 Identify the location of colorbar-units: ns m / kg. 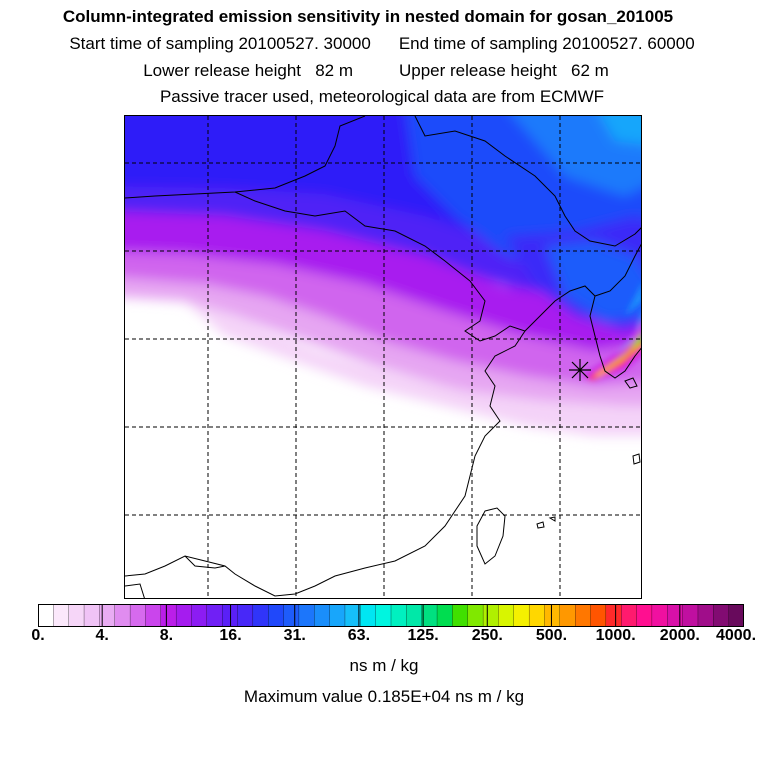
(384, 665).